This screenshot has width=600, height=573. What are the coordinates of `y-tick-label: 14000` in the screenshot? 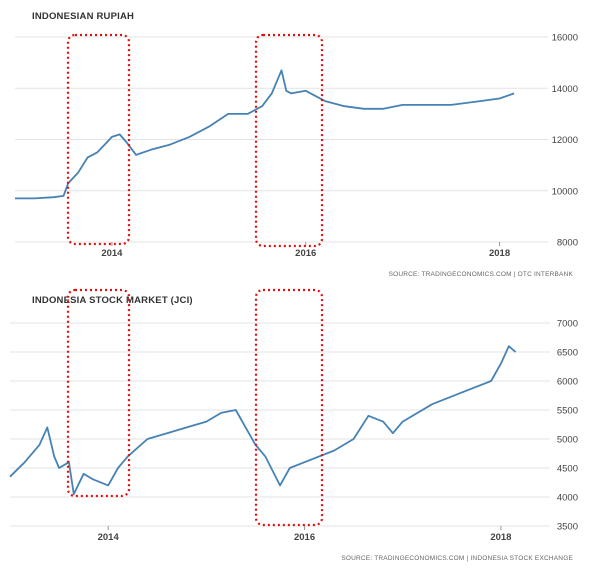 It's located at (565, 89).